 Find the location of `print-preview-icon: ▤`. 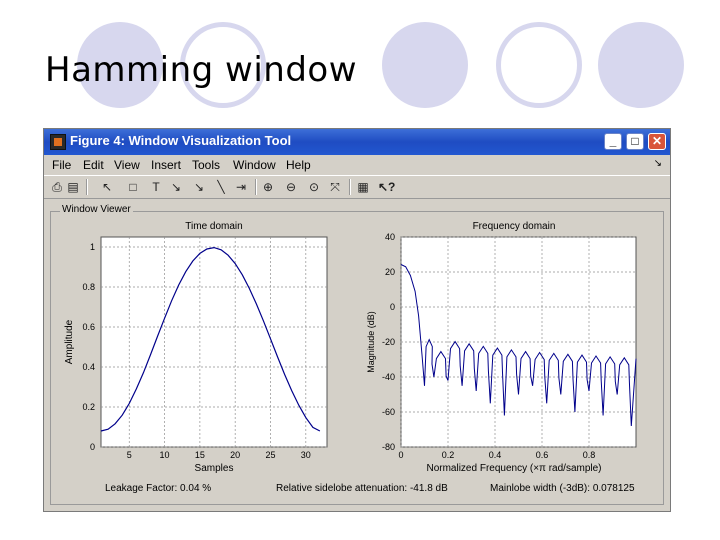

print-preview-icon: ▤ is located at coordinates (73, 187).